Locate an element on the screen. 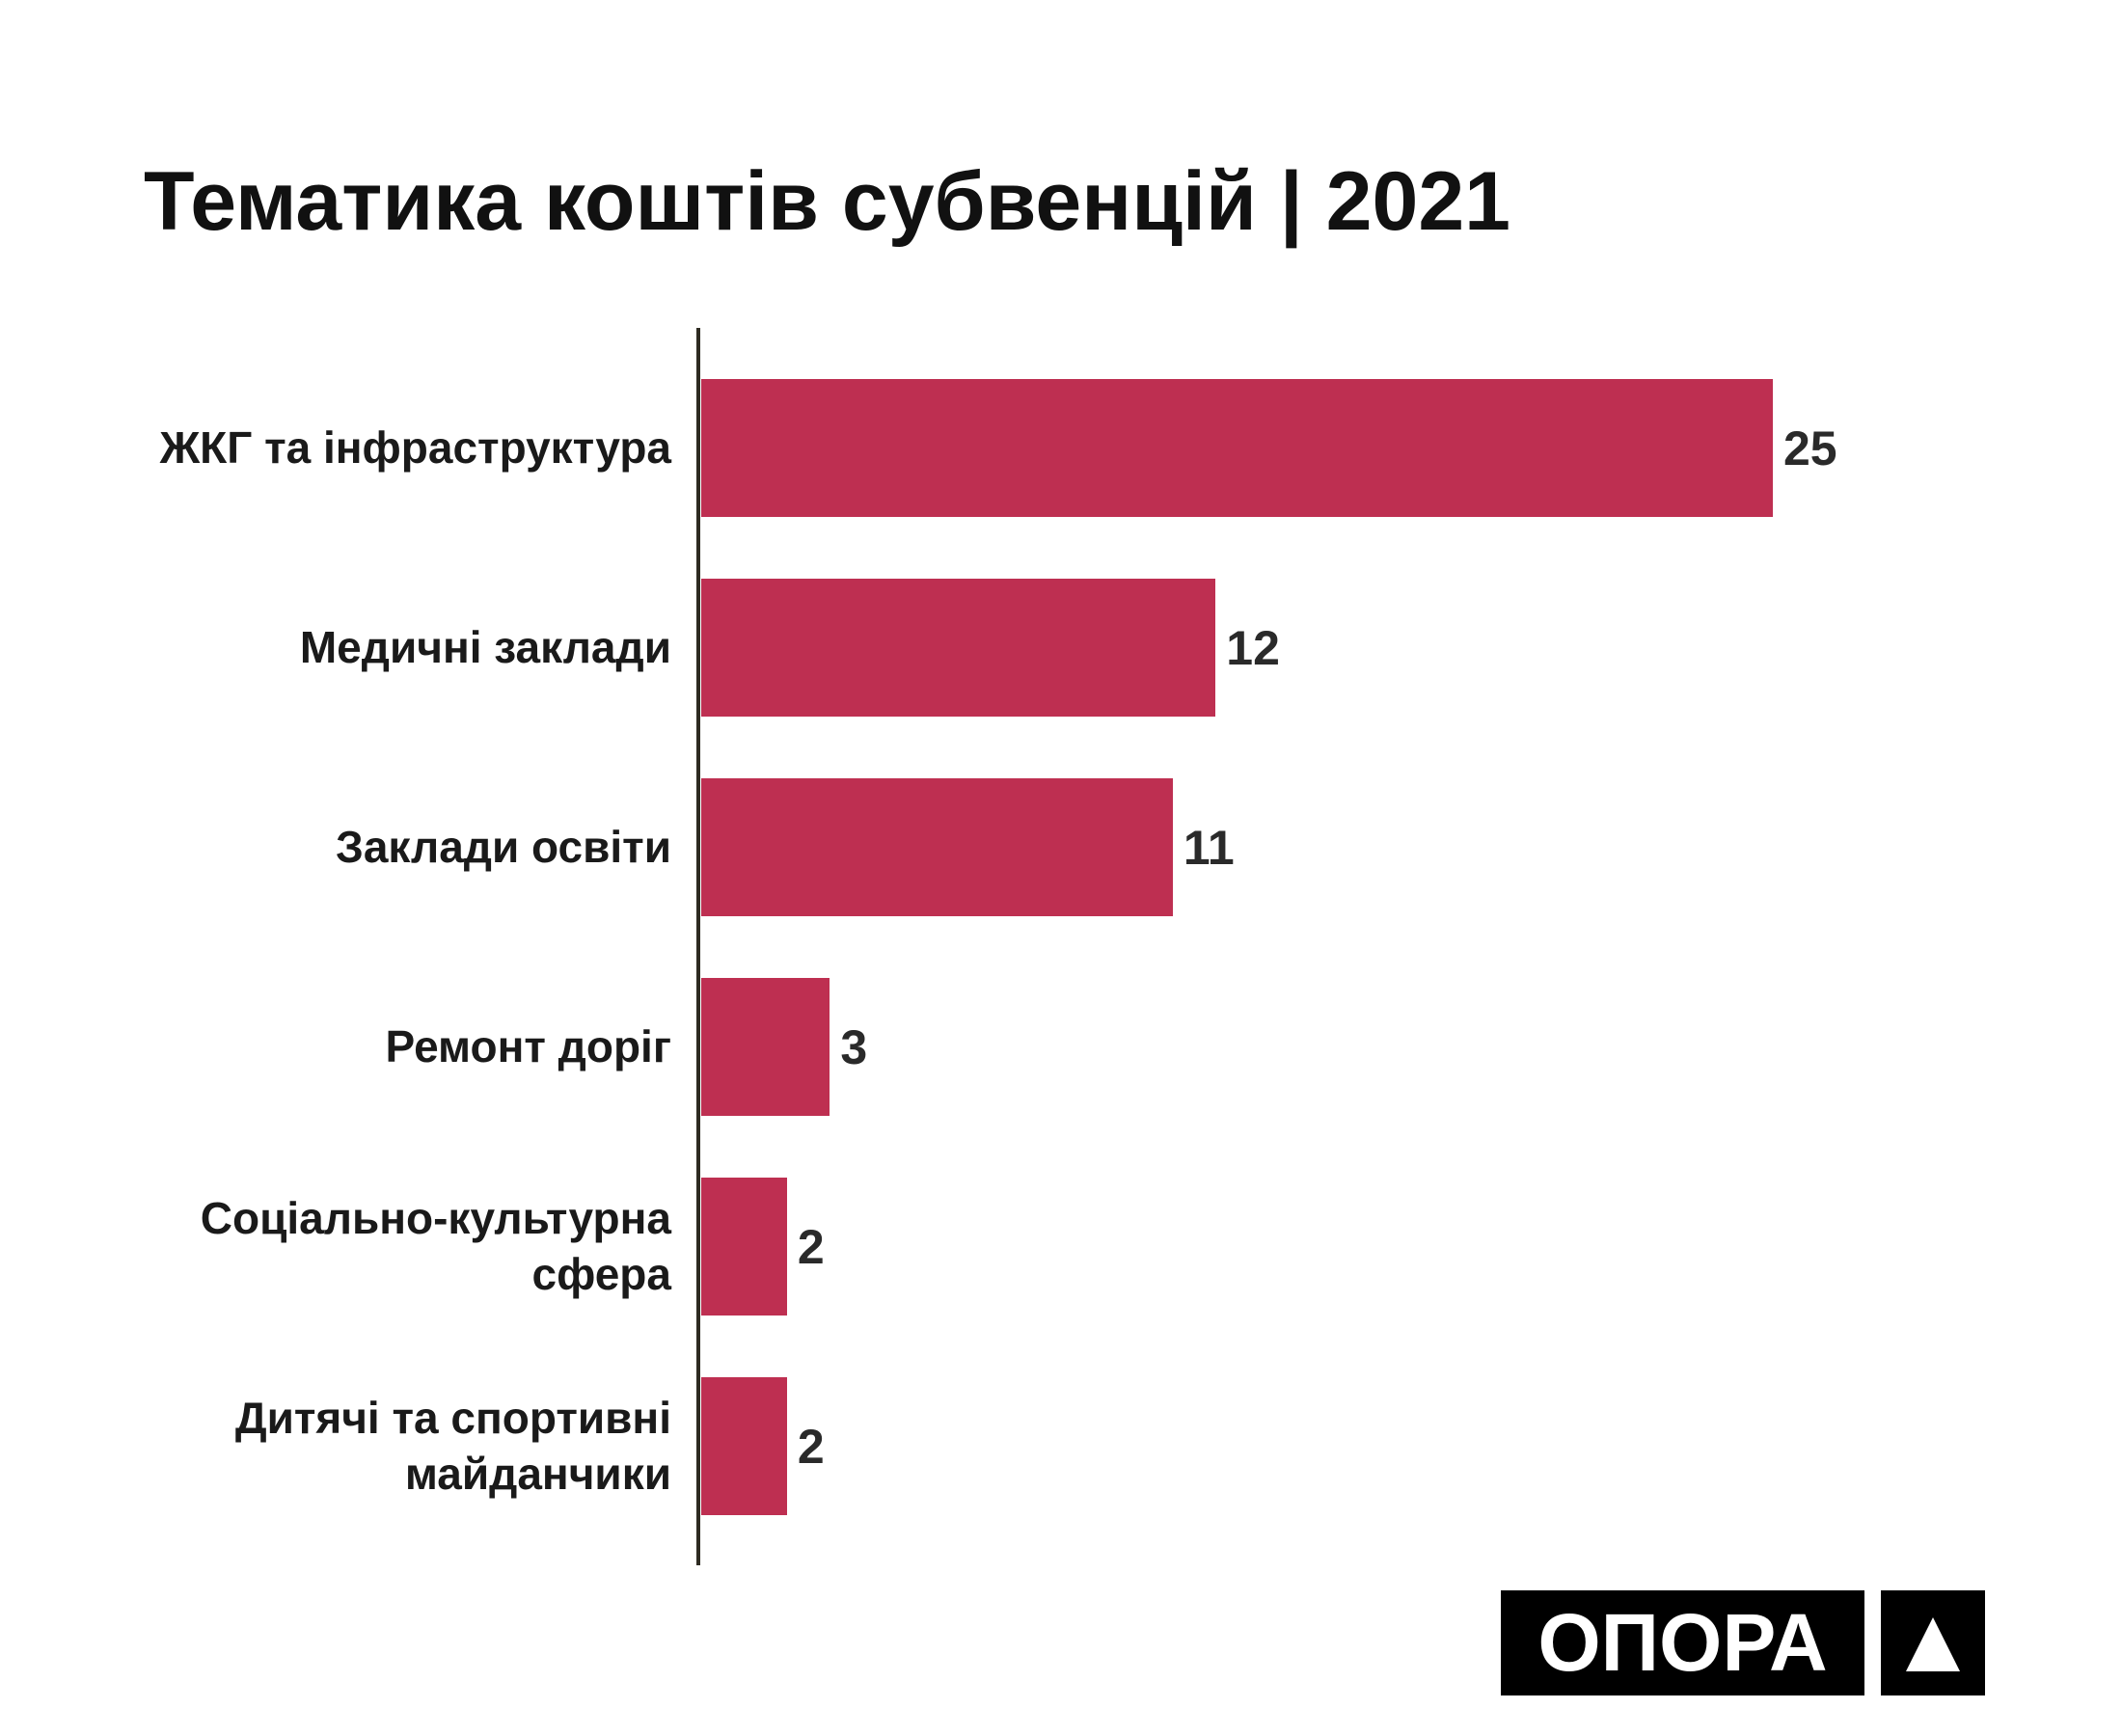  value-label: 25 is located at coordinates (1810, 448).